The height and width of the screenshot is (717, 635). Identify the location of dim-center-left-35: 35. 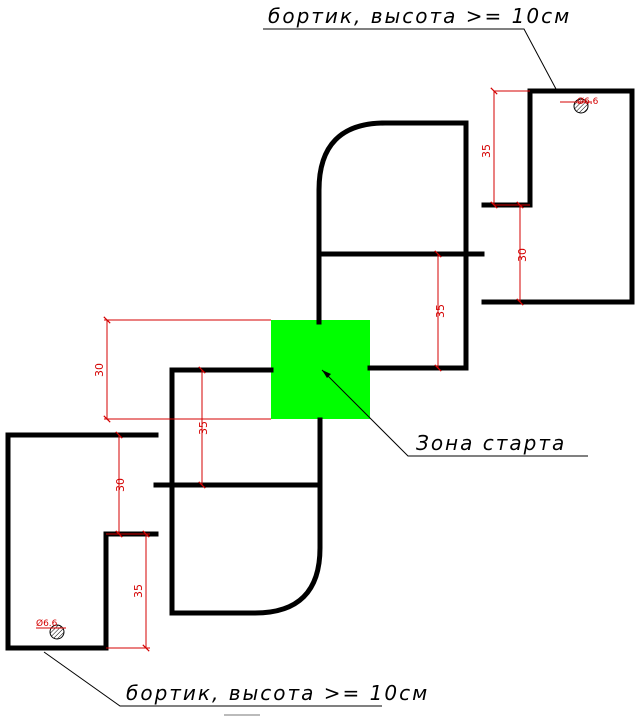
(203, 427).